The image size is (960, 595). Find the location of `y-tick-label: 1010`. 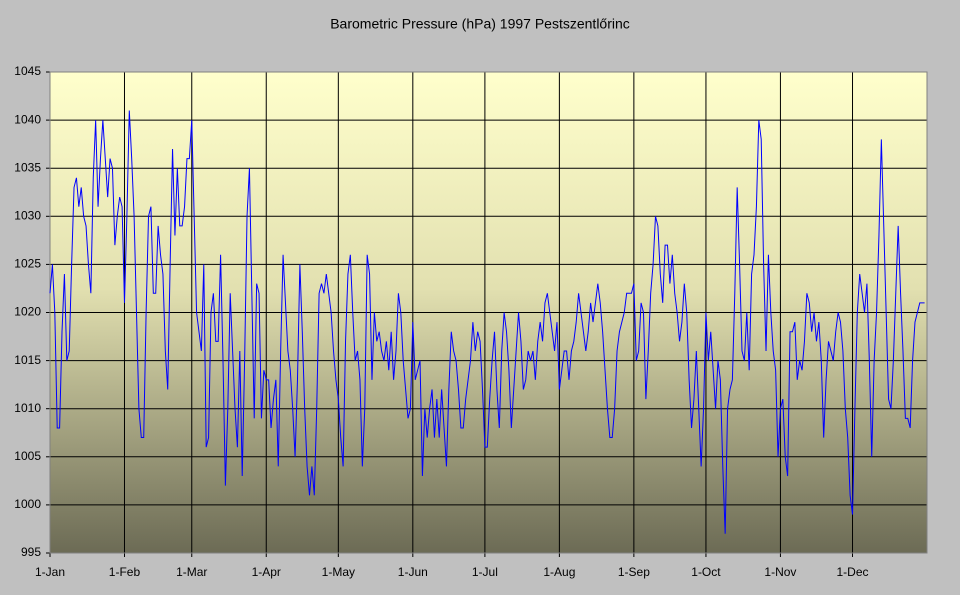

y-tick-label: 1010 is located at coordinates (27, 408).